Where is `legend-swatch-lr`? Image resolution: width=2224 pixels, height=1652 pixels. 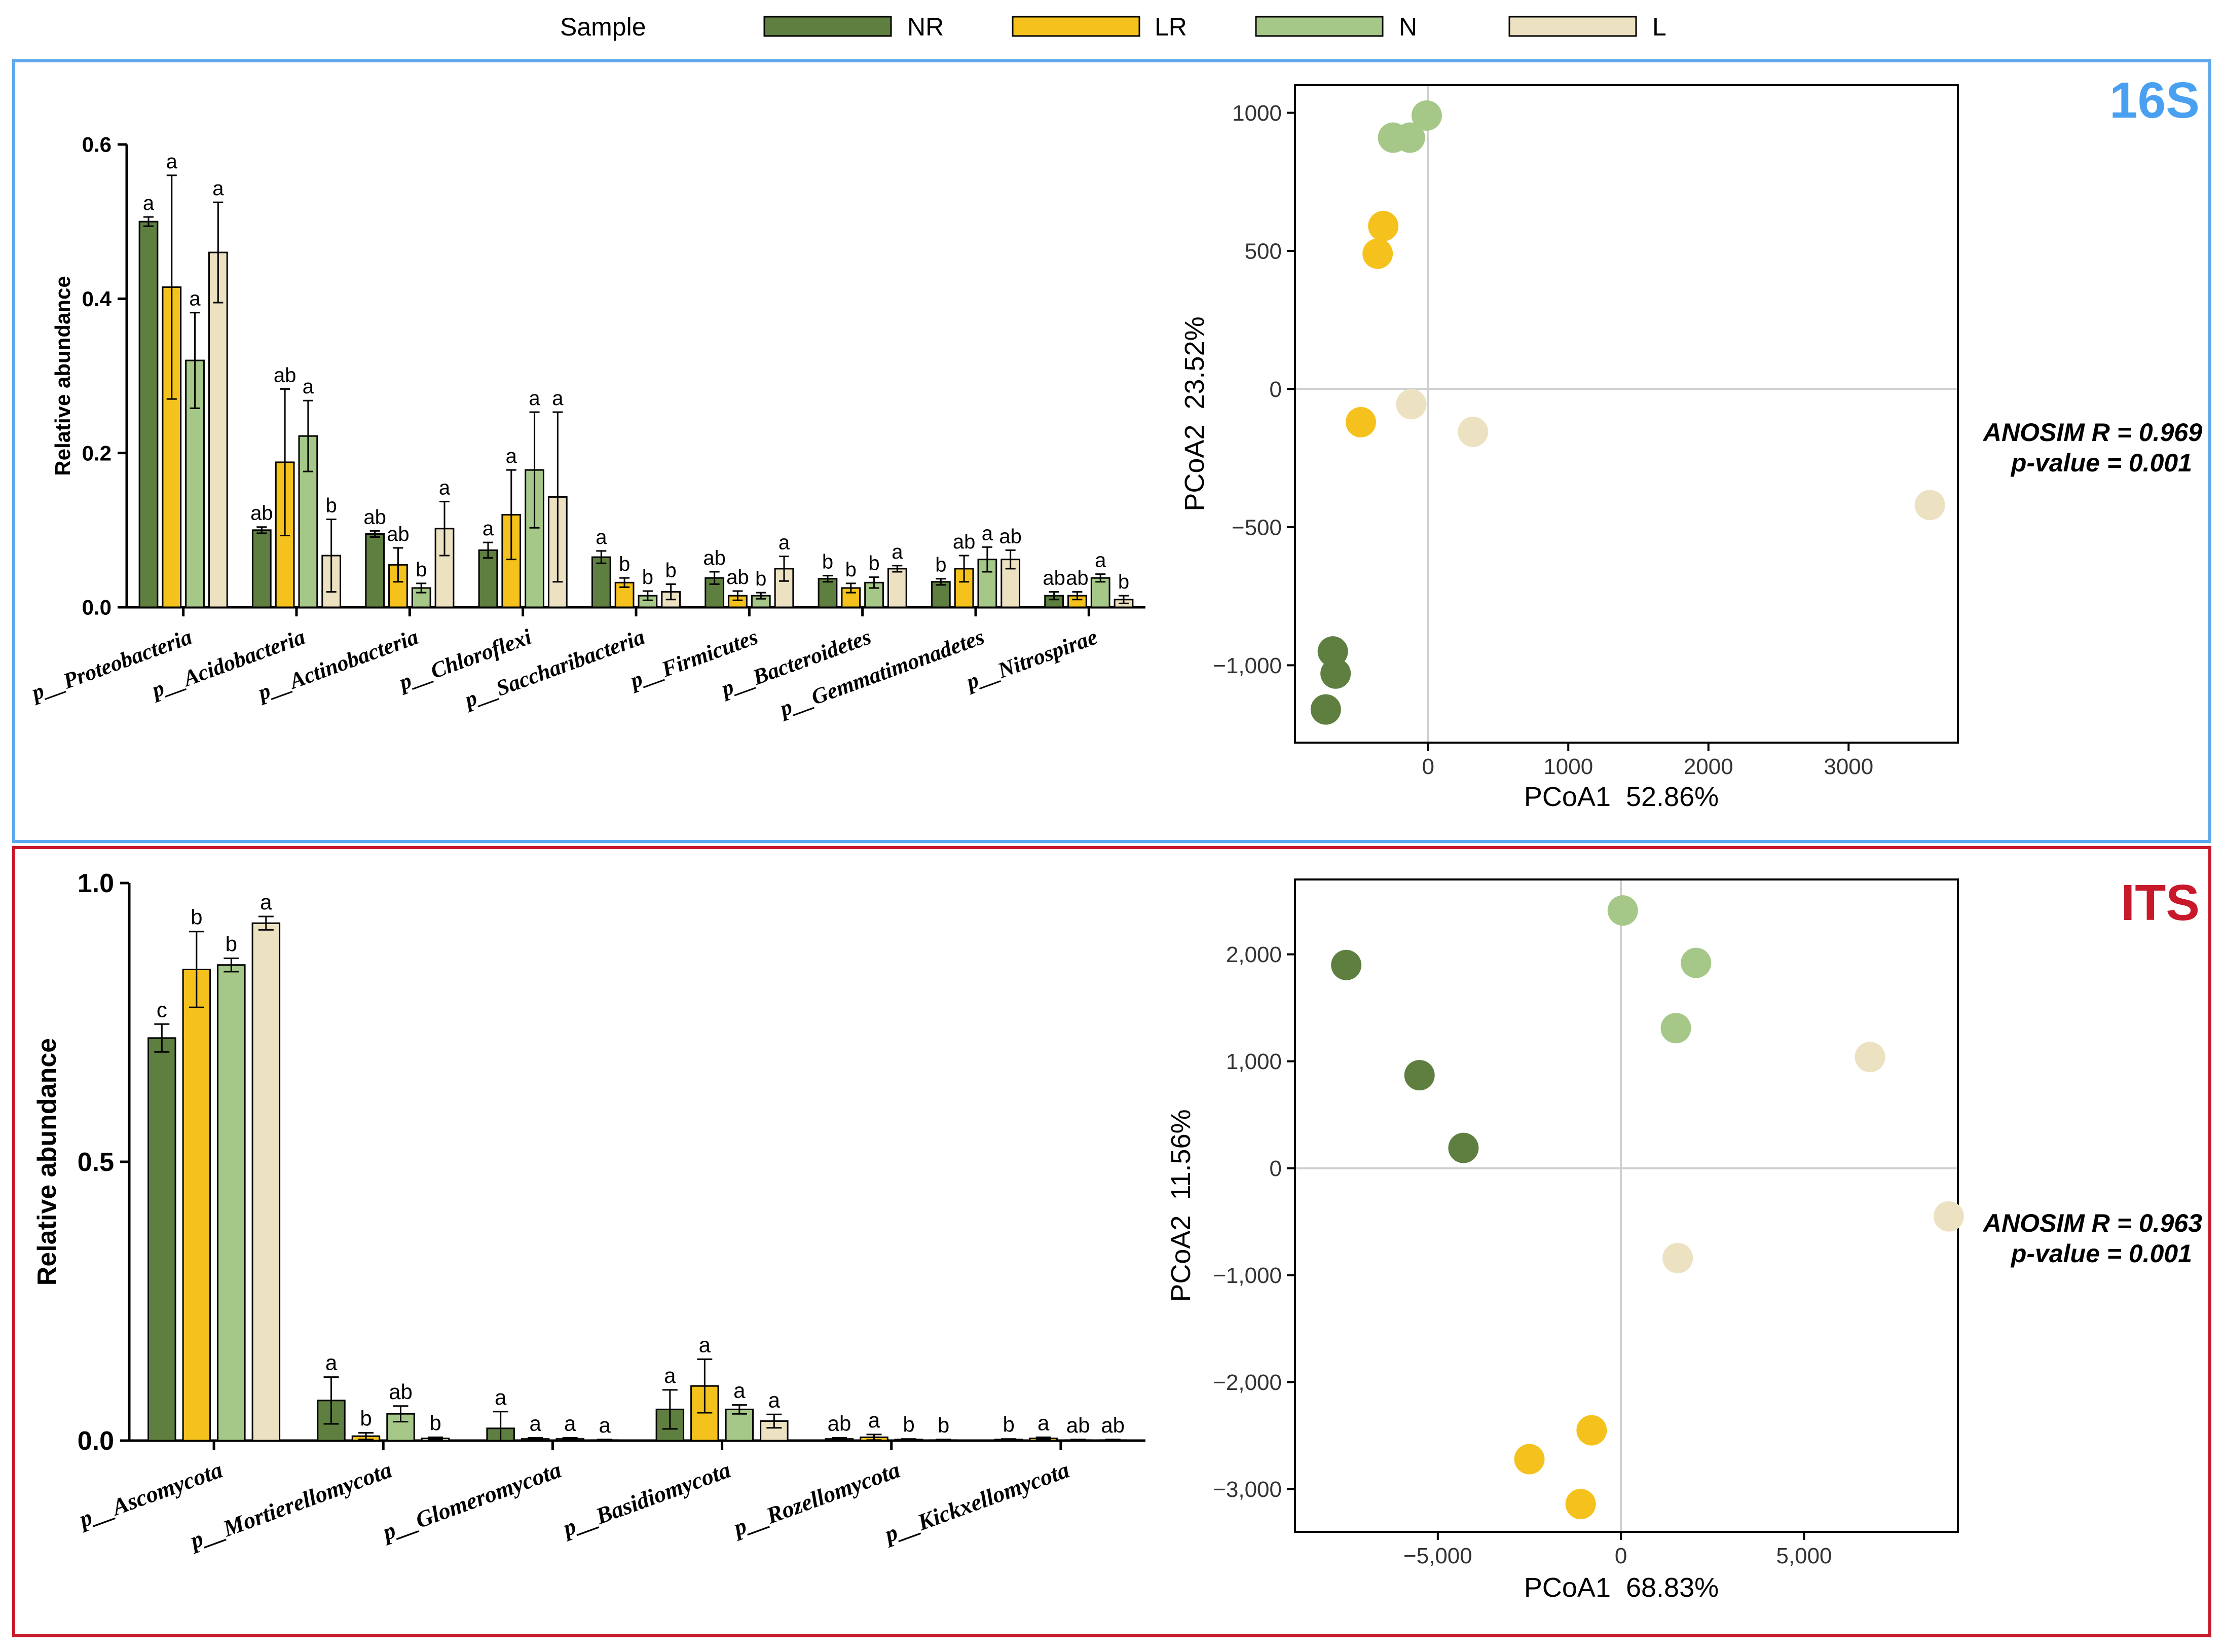 legend-swatch-lr is located at coordinates (1076, 27).